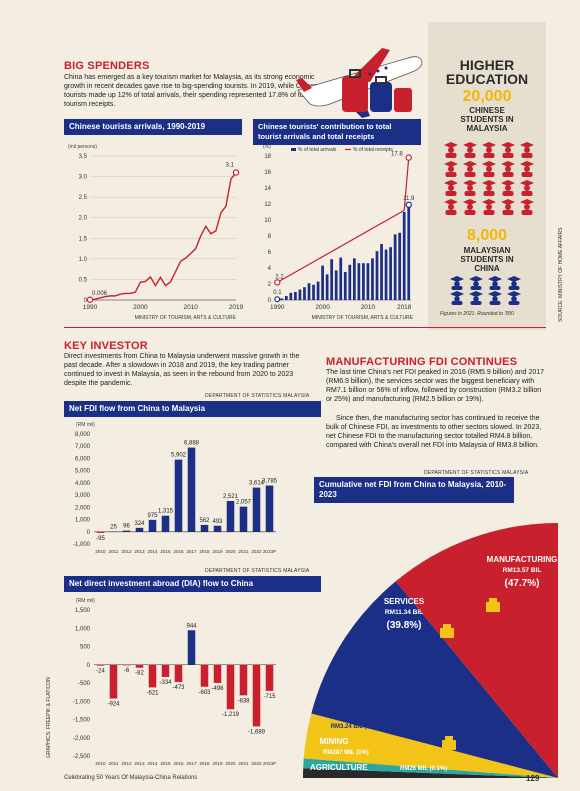 The image size is (580, 791). What do you see at coordinates (84, 684) in the screenshot?
I see `y-tick-label: -500` at bounding box center [84, 684].